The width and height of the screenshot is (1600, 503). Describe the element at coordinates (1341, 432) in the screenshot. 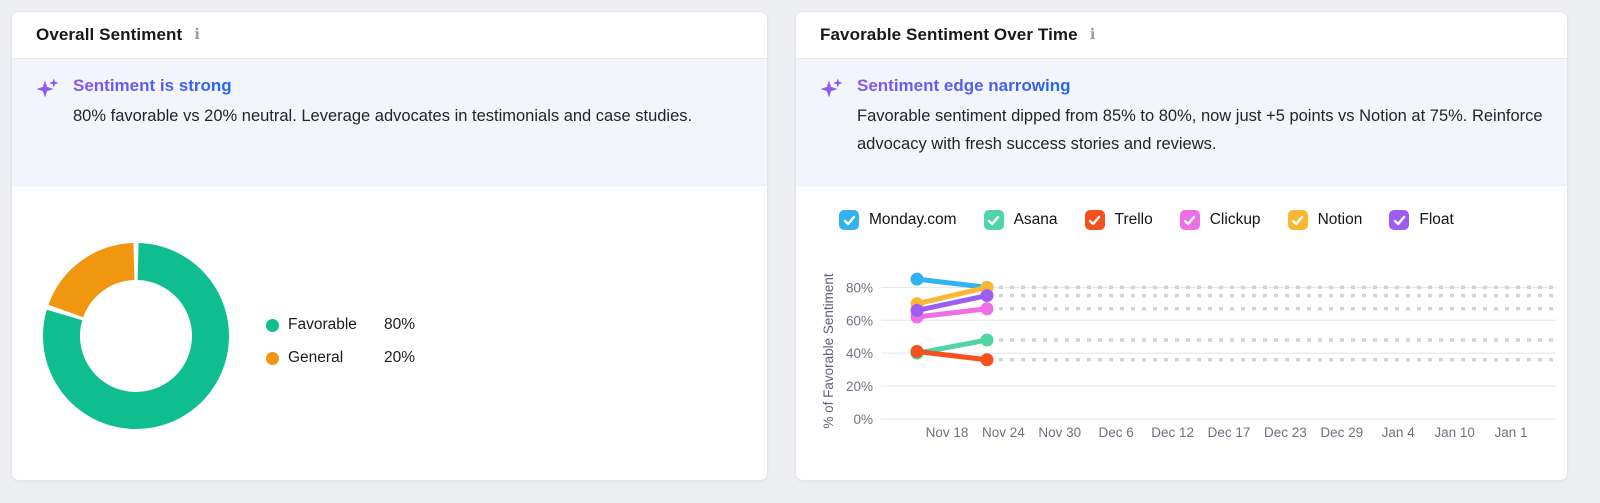

I see `x-tick-label: Dec 29` at that location.